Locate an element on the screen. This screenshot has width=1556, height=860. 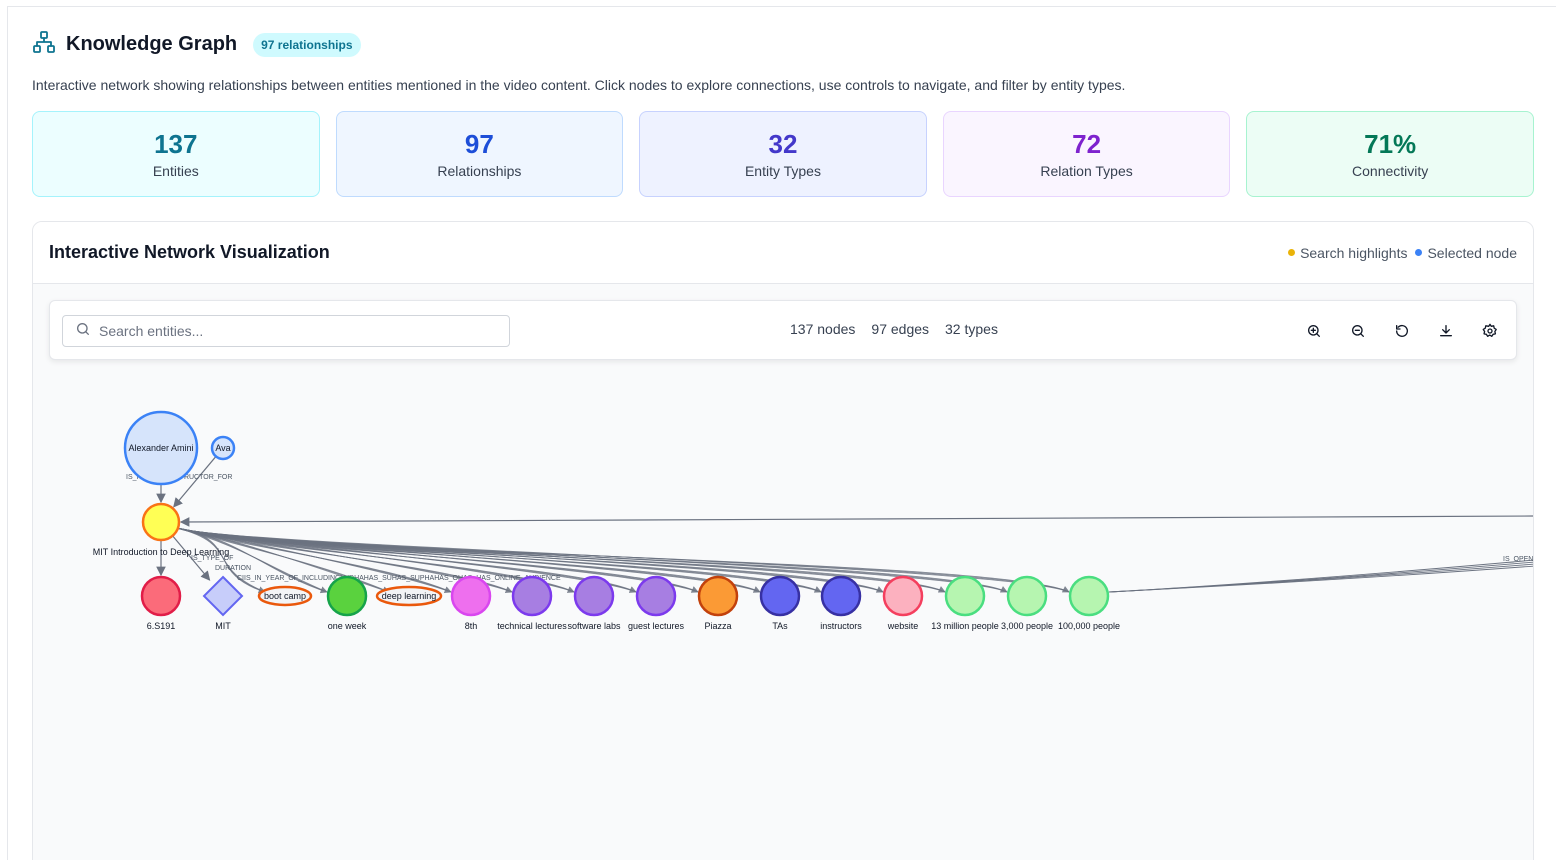
graph-node-3000: 3,000 people is located at coordinates (1027, 603).